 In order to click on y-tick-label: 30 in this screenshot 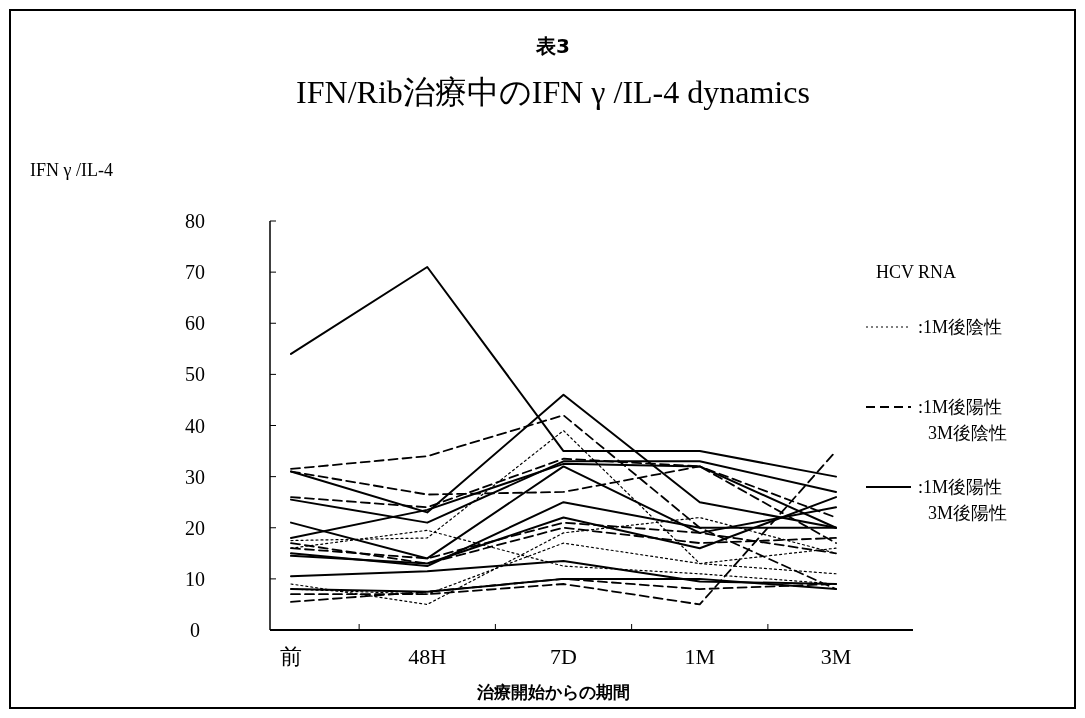, I will do `click(195, 476)`.